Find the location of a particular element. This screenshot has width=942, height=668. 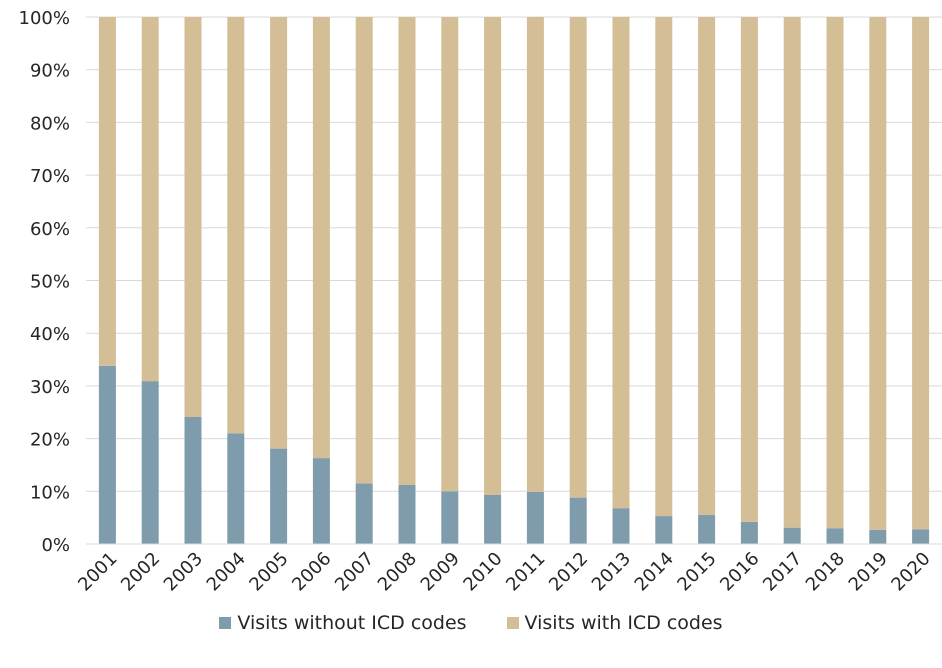

legend-label-without-icd: Visits without ICD codes is located at coordinates (352, 623).